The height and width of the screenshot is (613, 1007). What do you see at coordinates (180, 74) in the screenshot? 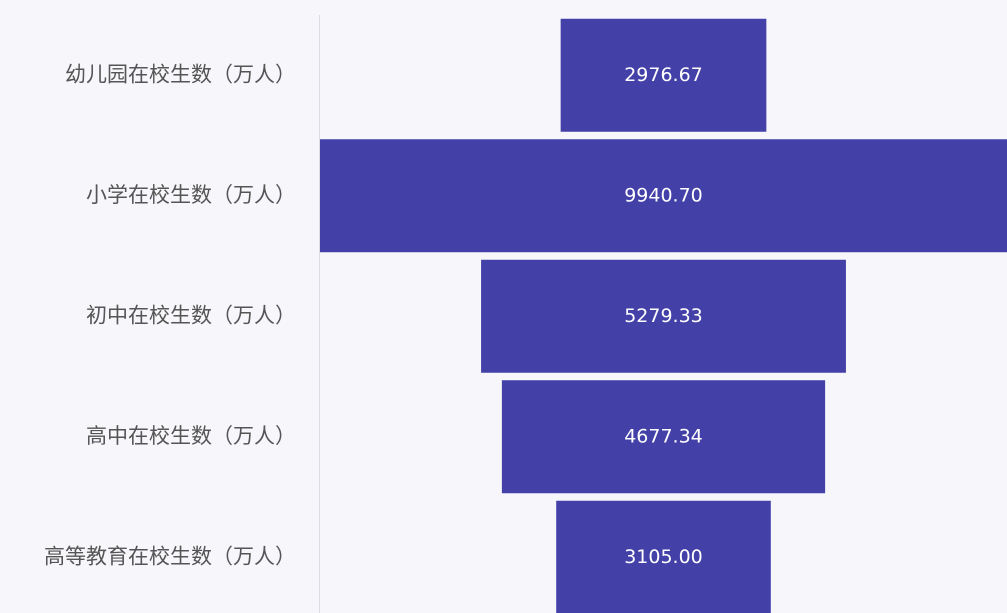
I see `category-label: 幼儿园在校生数（万人）` at bounding box center [180, 74].